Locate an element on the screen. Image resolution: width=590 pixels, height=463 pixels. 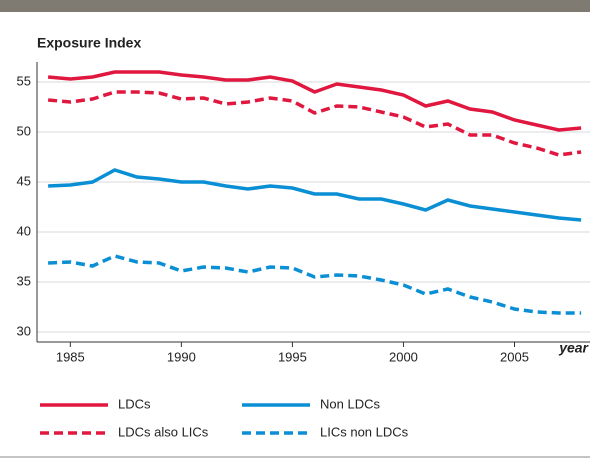
y-tick-label: 30 is located at coordinates (24, 330).